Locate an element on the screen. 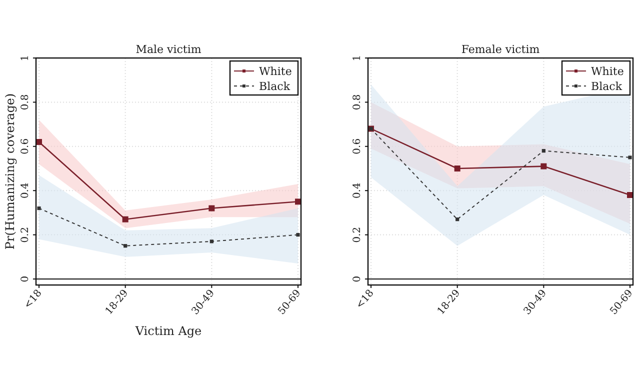 Image resolution: width=640 pixels, height=376 pixels. chart-title: Male victim is located at coordinates (169, 49).